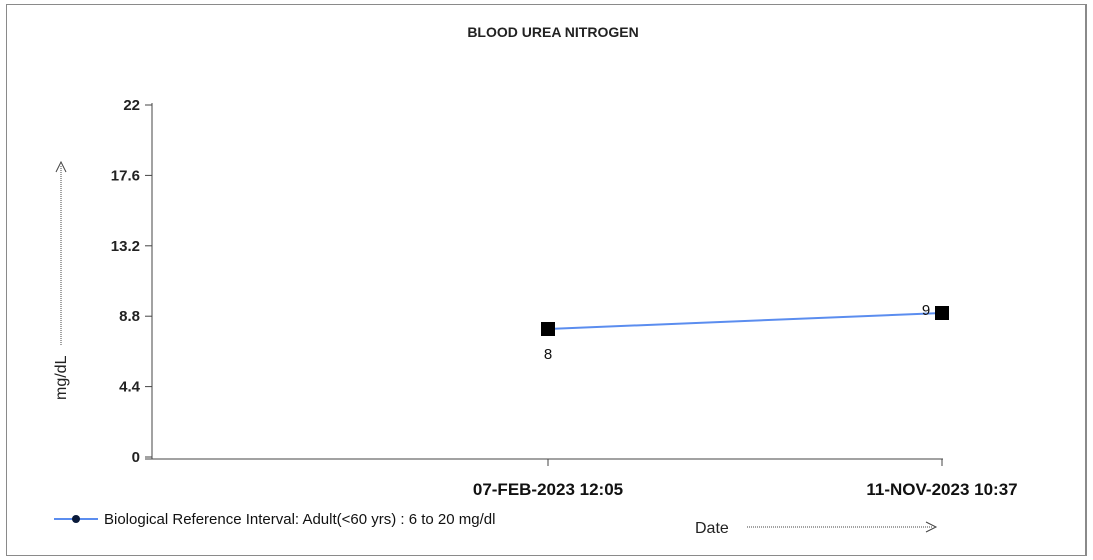 The image size is (1093, 560). What do you see at coordinates (548, 354) in the screenshot?
I see `data-label: 8` at bounding box center [548, 354].